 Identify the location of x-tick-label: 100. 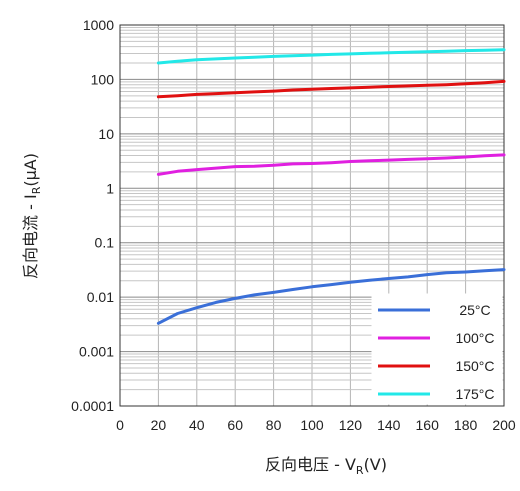
(312, 425).